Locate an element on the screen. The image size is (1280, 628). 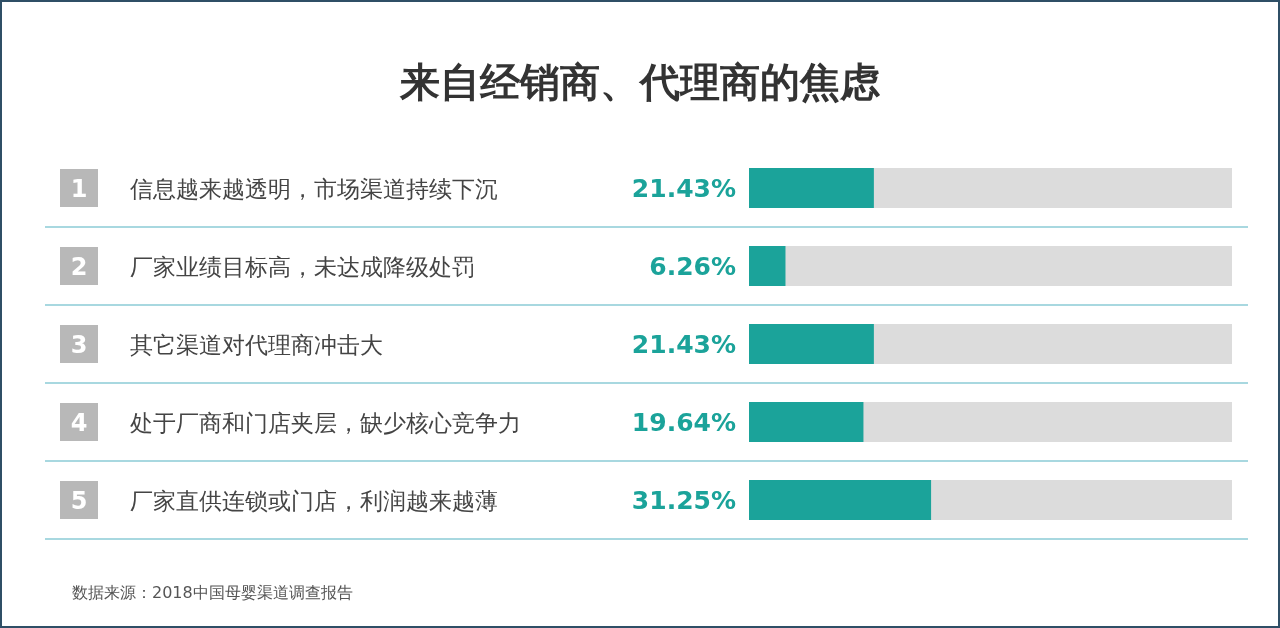
y-tick-label: 其它渠道对代理商冲击大 is located at coordinates (256, 345).